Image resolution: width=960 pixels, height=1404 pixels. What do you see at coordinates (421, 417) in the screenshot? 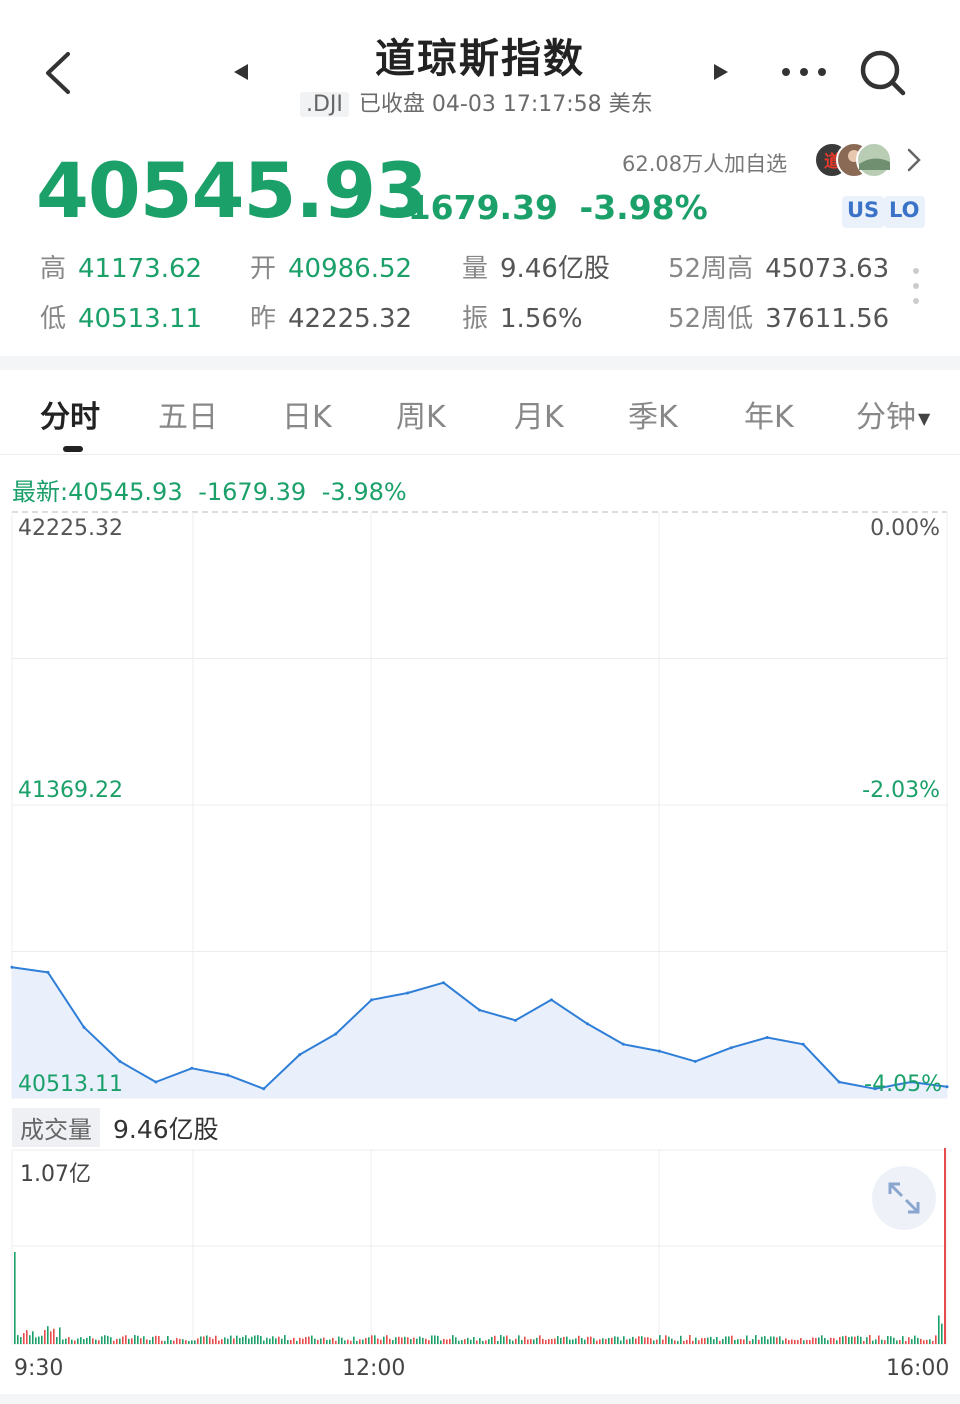
I see `tab-weekly-k: 周K` at bounding box center [421, 417].